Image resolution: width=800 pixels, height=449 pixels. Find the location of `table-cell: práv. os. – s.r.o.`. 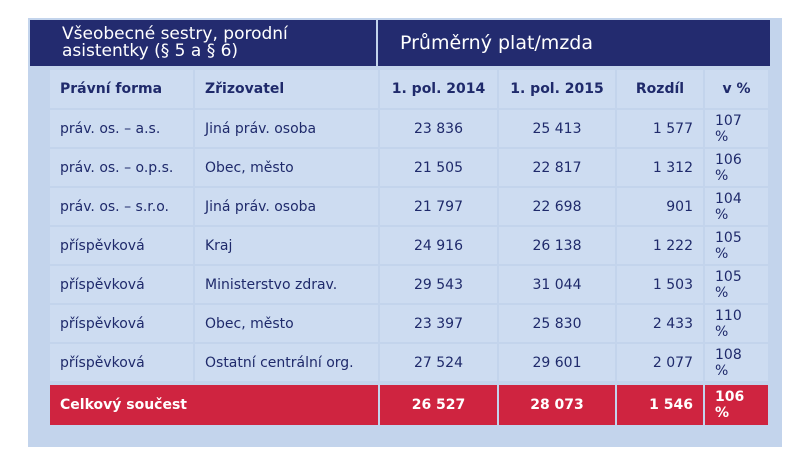

table-cell: práv. os. – s.r.o. is located at coordinates (121, 206).